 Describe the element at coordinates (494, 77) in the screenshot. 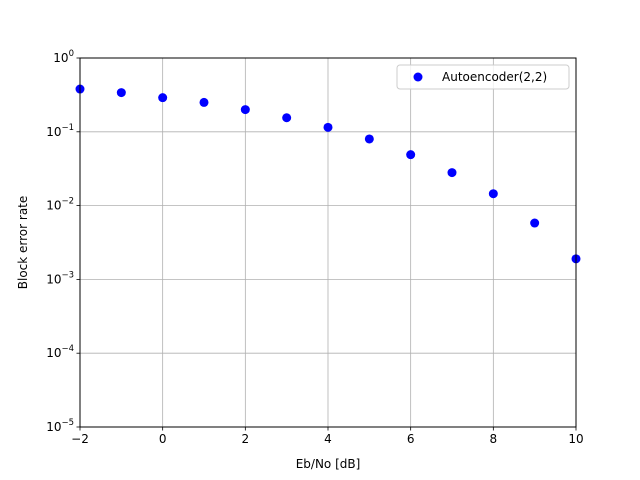

I see `legend-label: Autoencoder(2,2)` at that location.